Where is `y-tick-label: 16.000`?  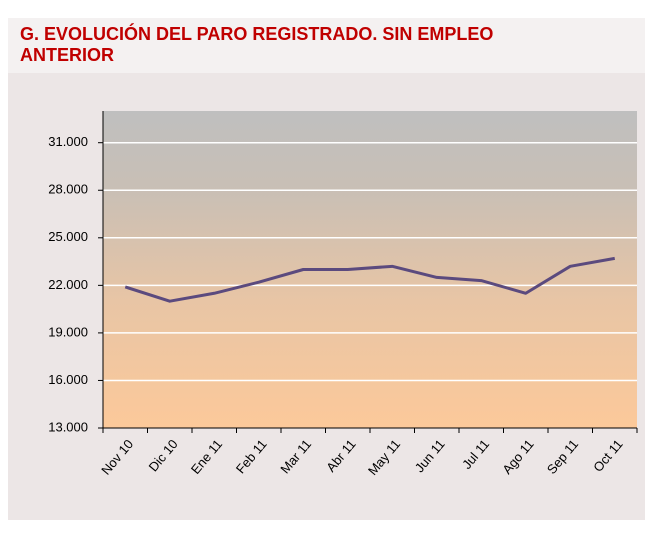
y-tick-label: 16.000 is located at coordinates (68, 379).